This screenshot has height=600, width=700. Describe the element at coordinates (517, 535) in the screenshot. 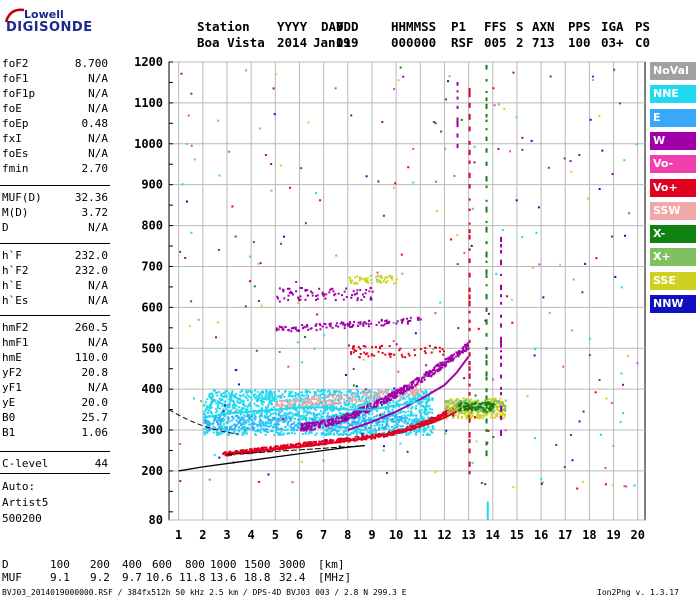

I see `x-tick-label: 15` at that location.